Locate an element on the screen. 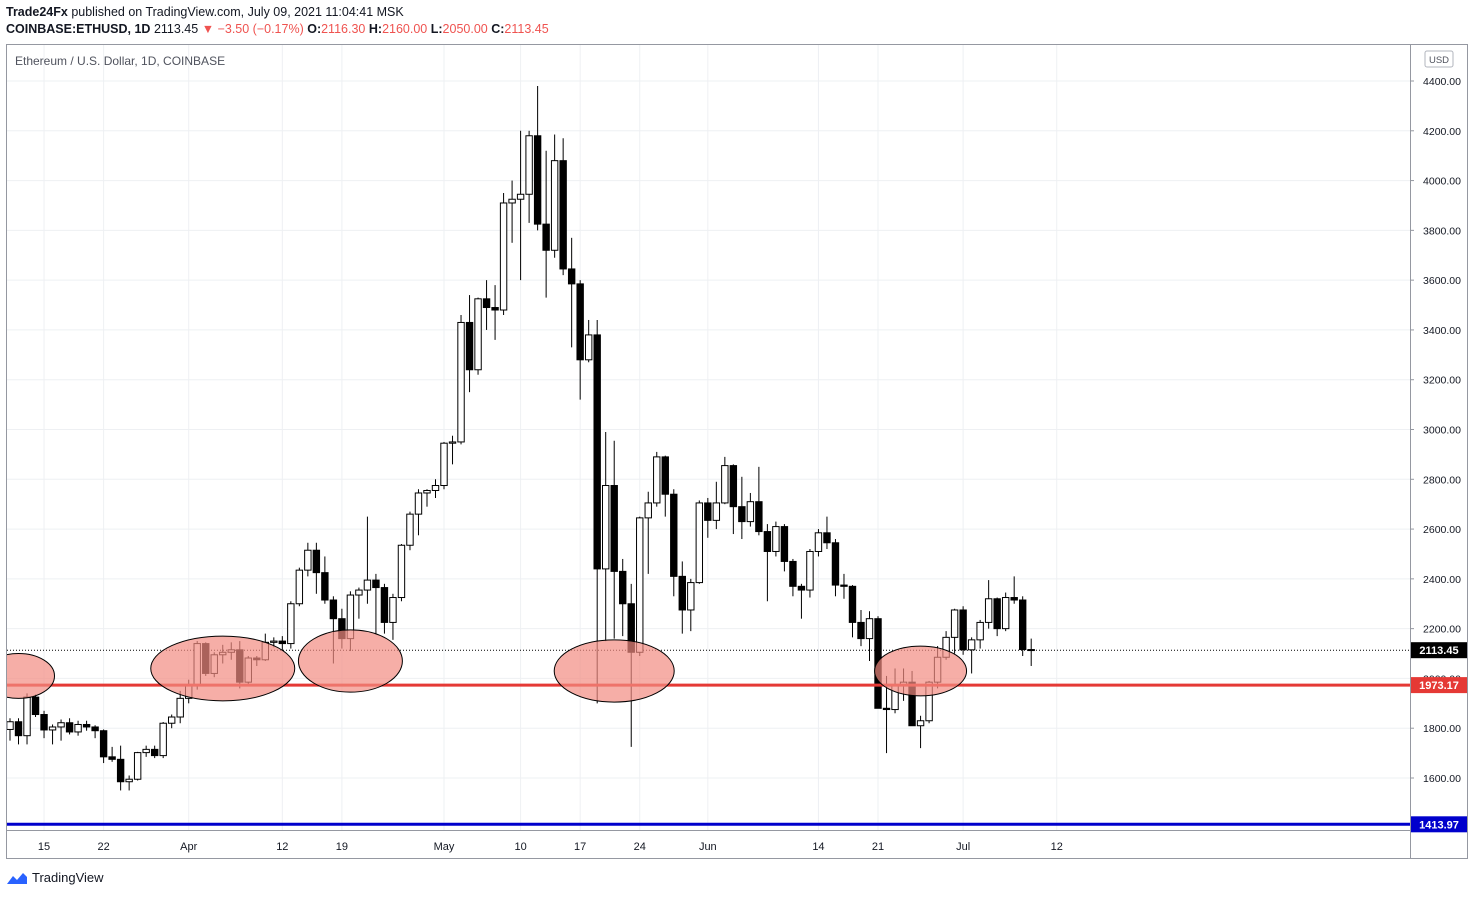 Image resolution: width=1475 pixels, height=897 pixels. currency-label: USD is located at coordinates (1439, 60).